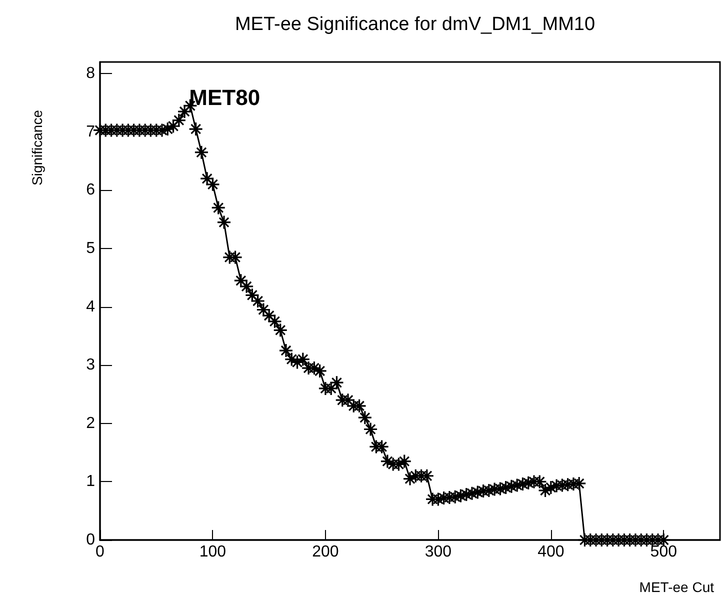 The height and width of the screenshot is (603, 722). What do you see at coordinates (676, 587) in the screenshot?
I see `x-axis-title: MET-ee Cut` at bounding box center [676, 587].